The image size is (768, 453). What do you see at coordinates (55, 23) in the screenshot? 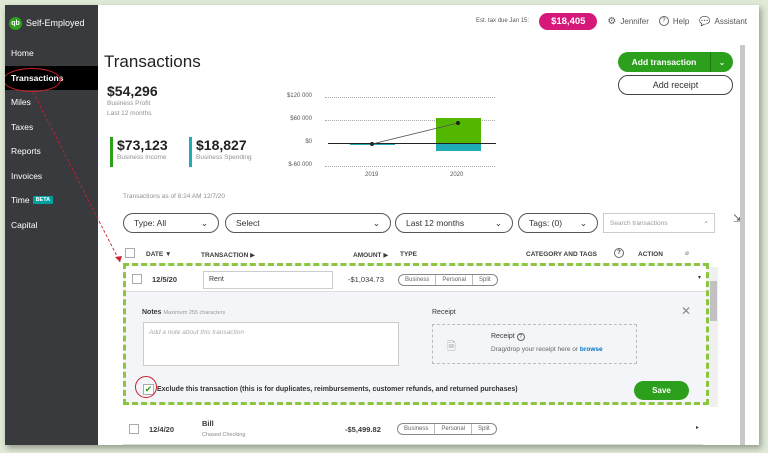
I see `brand-name: Self-Employed` at bounding box center [55, 23].